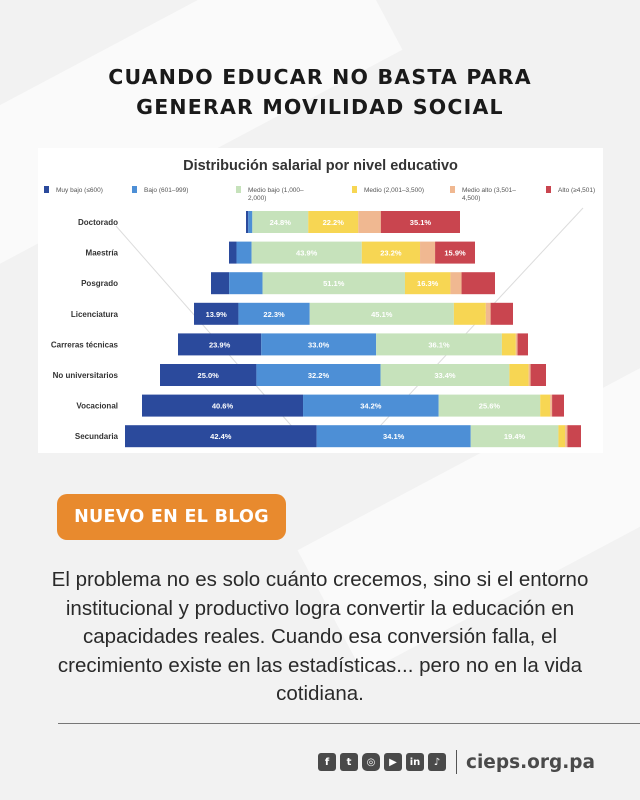  I want to click on data-label: 16.3%, so click(428, 283).